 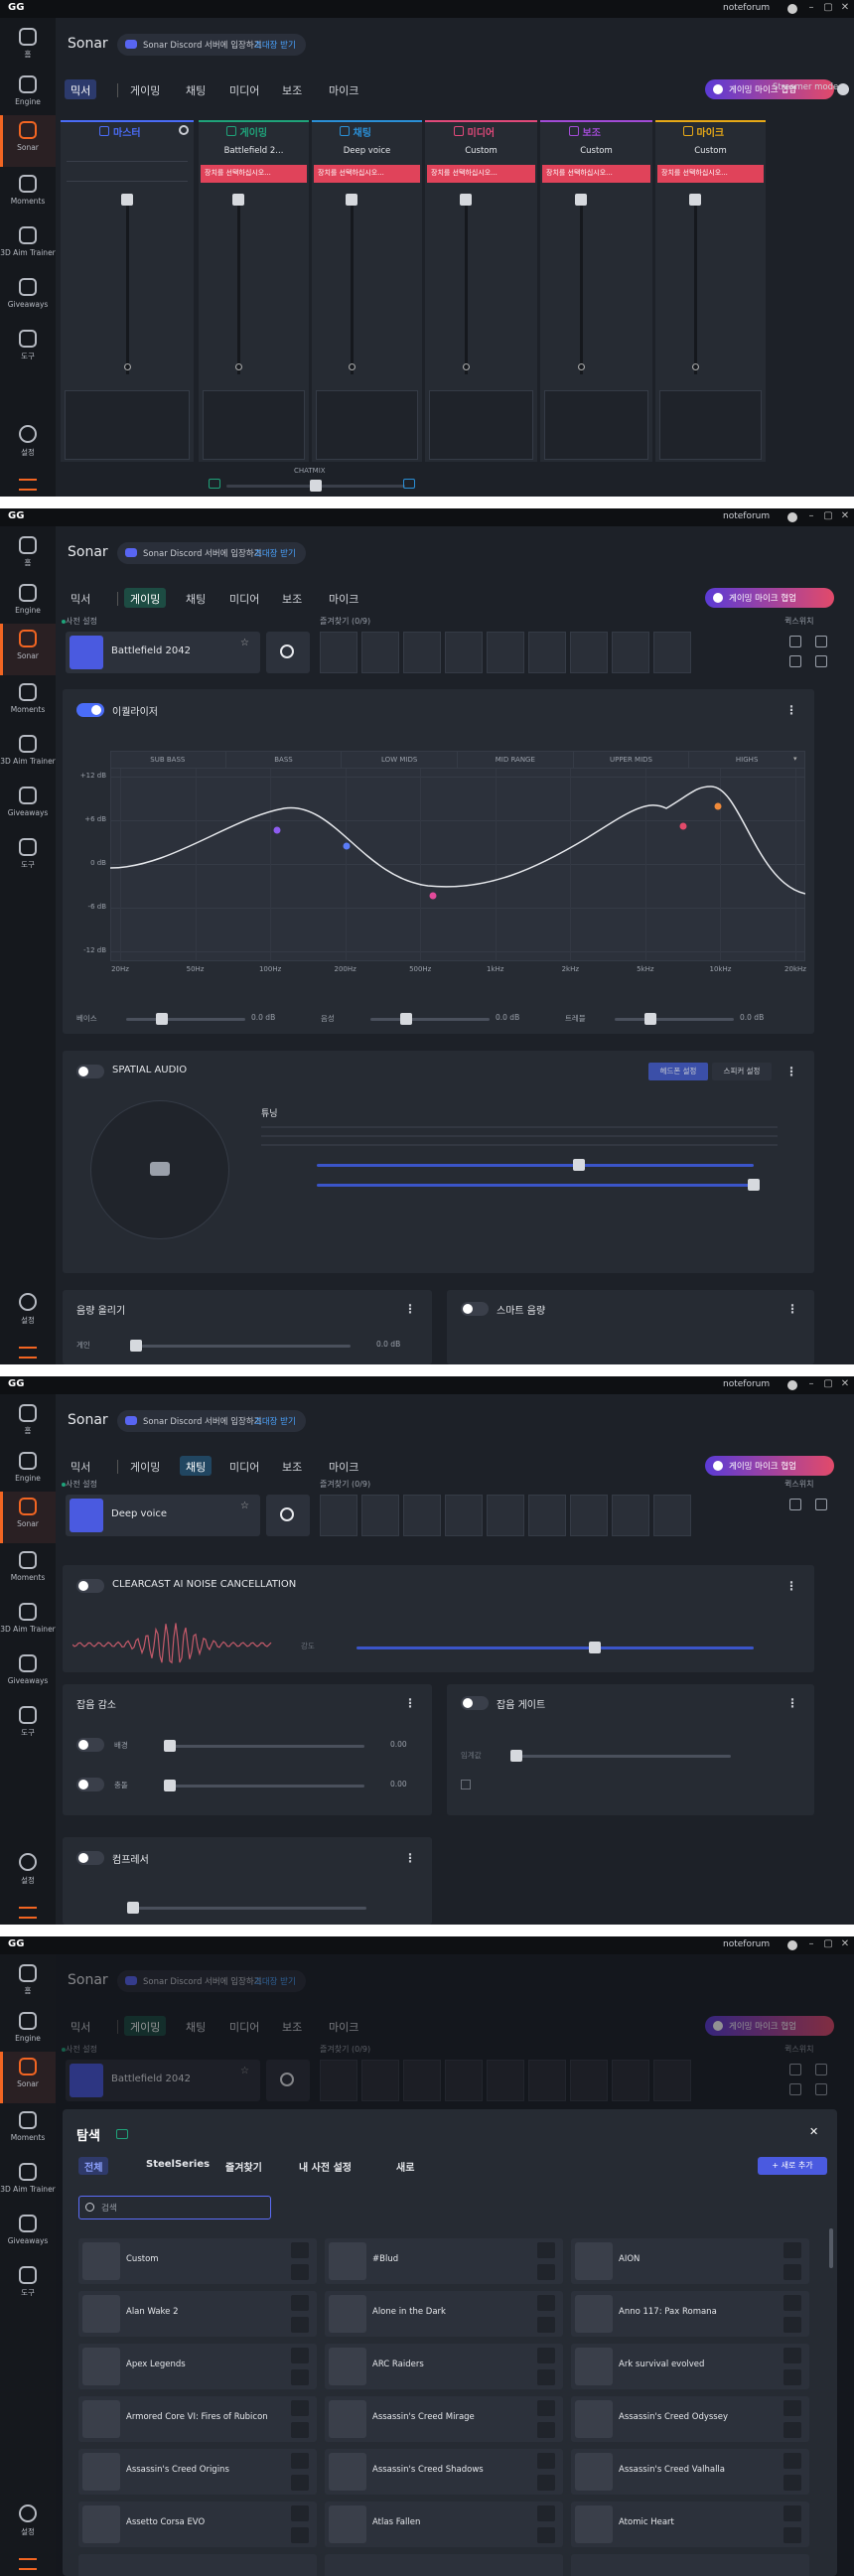 I want to click on master-gear, so click(x=184, y=130).